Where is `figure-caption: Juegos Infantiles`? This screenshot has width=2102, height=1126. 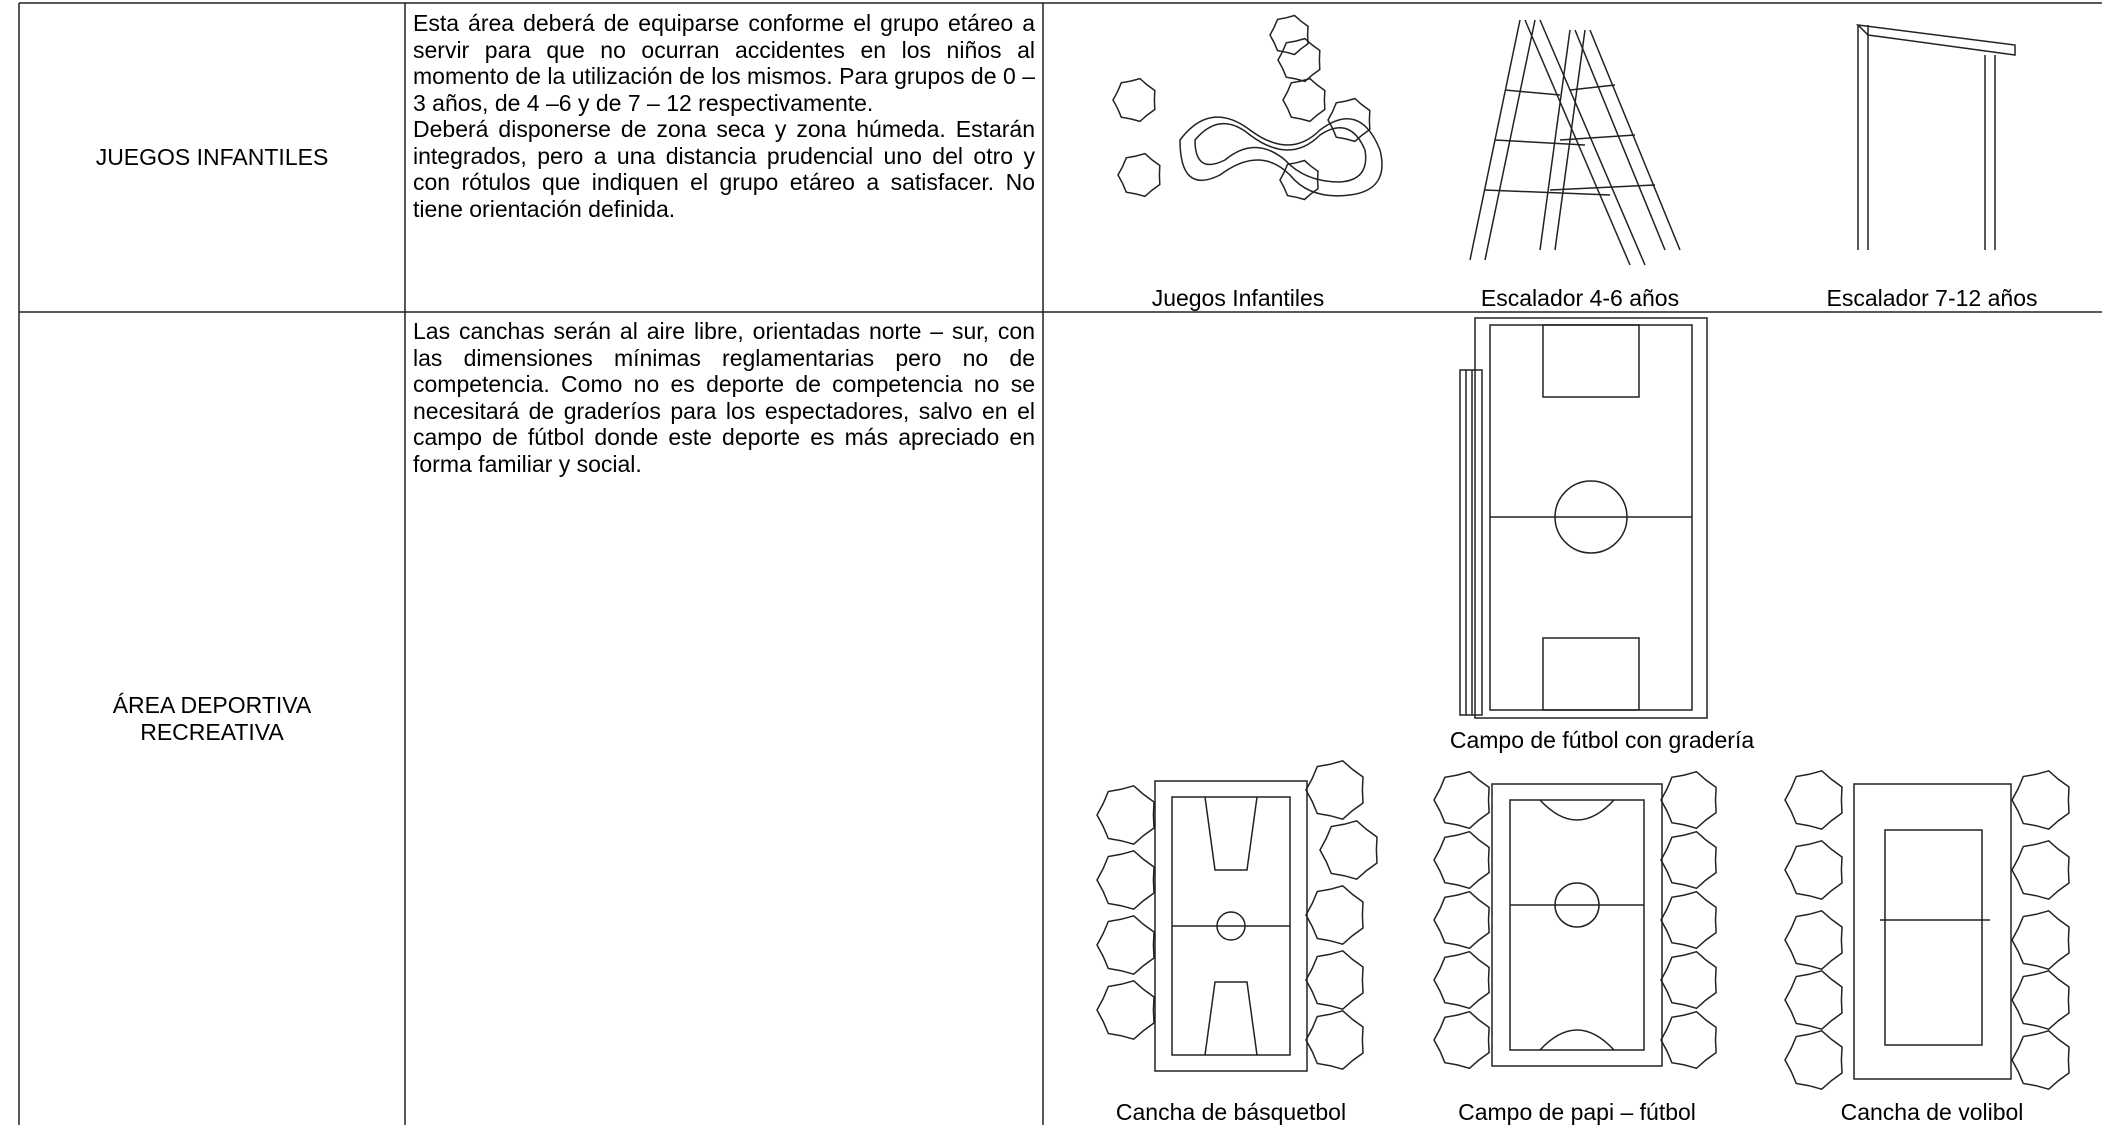
figure-caption: Juegos Infantiles is located at coordinates (1238, 298).